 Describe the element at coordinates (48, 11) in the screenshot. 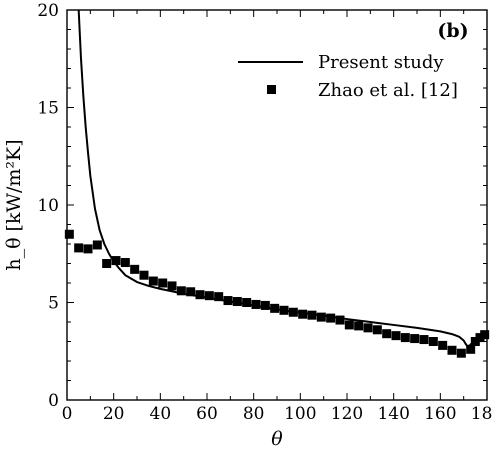

I see `y-tick-label: 20` at that location.